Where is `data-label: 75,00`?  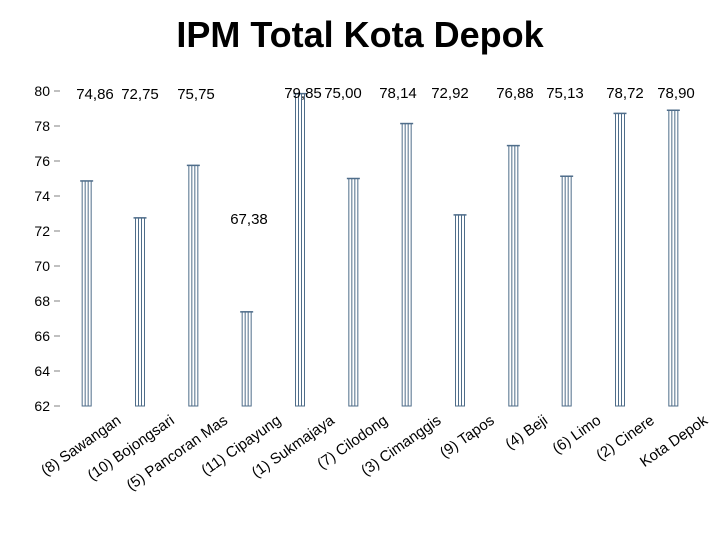
data-label: 75,00 is located at coordinates (343, 93).